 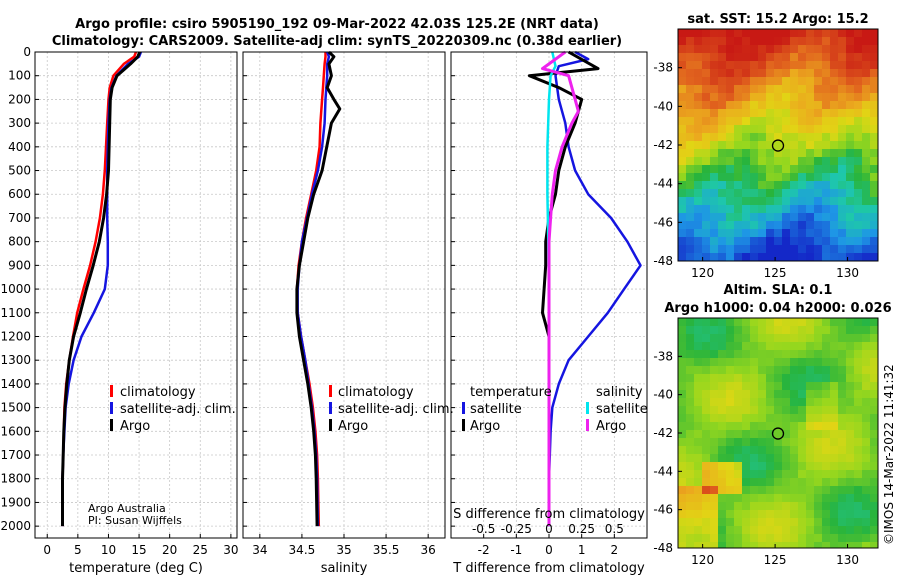 I want to click on float-position-marker, so click(x=778, y=145).